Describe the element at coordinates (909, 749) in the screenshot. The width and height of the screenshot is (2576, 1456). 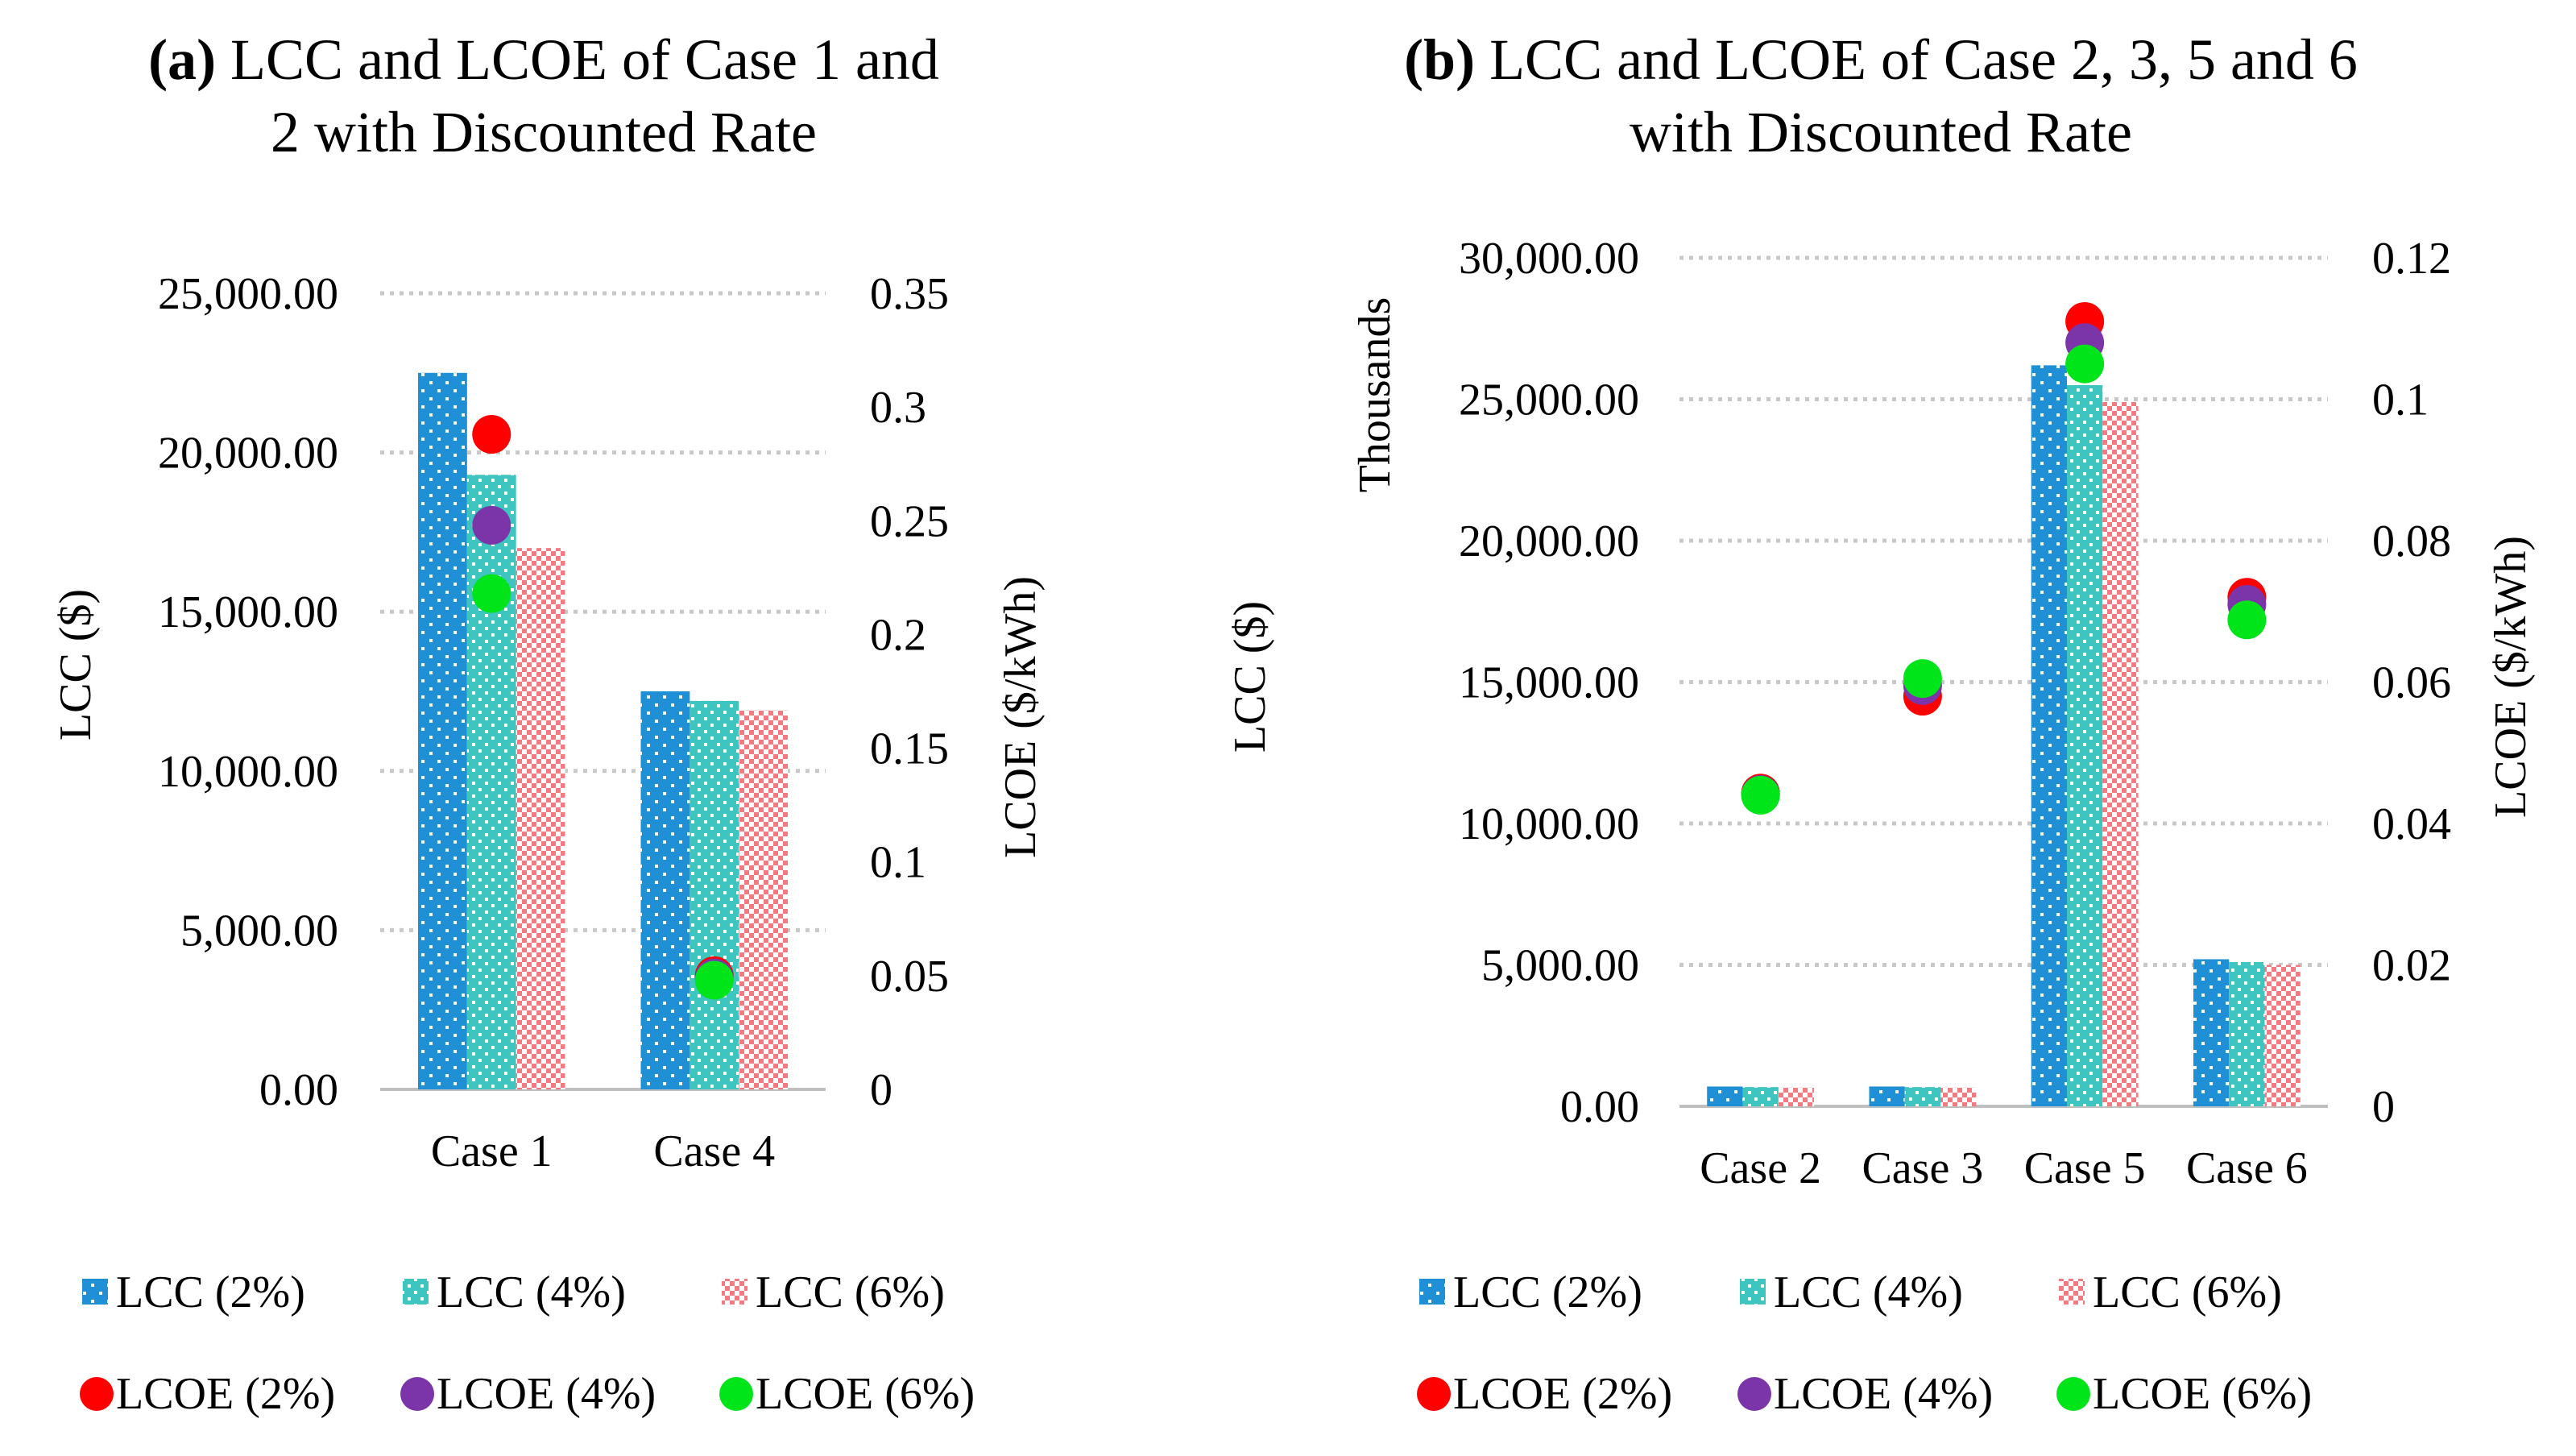
I see `y2-tick-label: 0.15` at that location.